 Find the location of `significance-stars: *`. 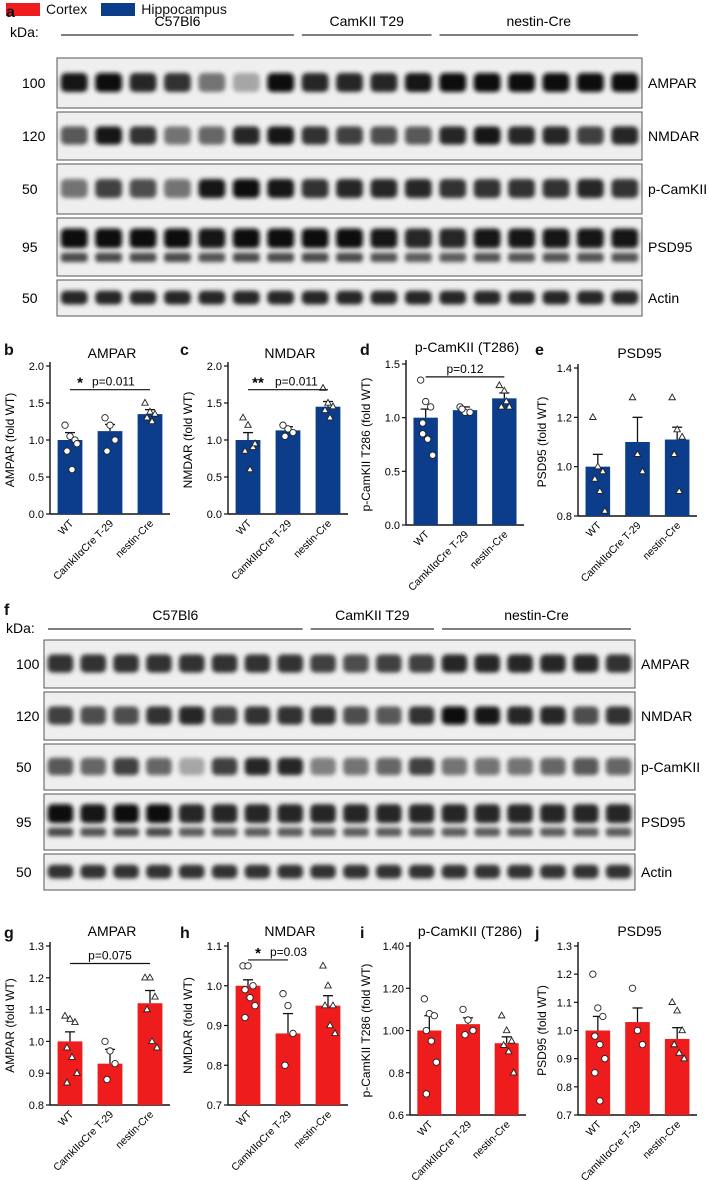

significance-stars: * is located at coordinates (80, 383).